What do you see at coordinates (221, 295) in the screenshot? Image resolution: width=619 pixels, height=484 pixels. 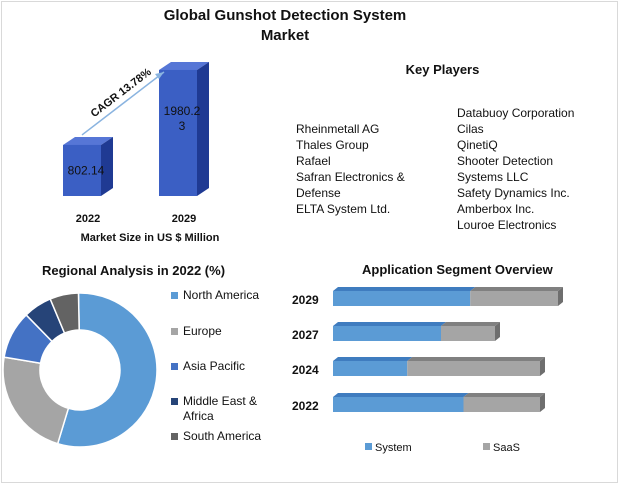 I see `legend-label: North America` at bounding box center [221, 295].